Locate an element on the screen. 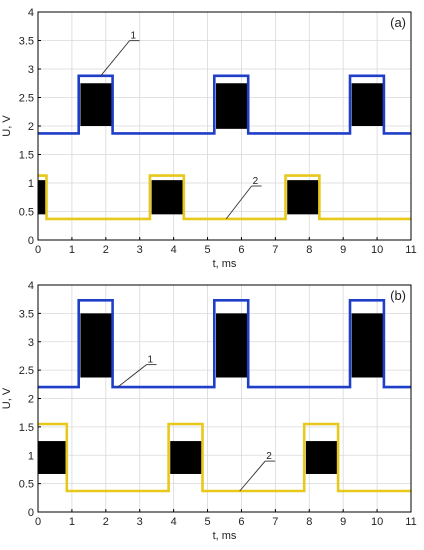  panel-label: (a) is located at coordinates (398, 22).